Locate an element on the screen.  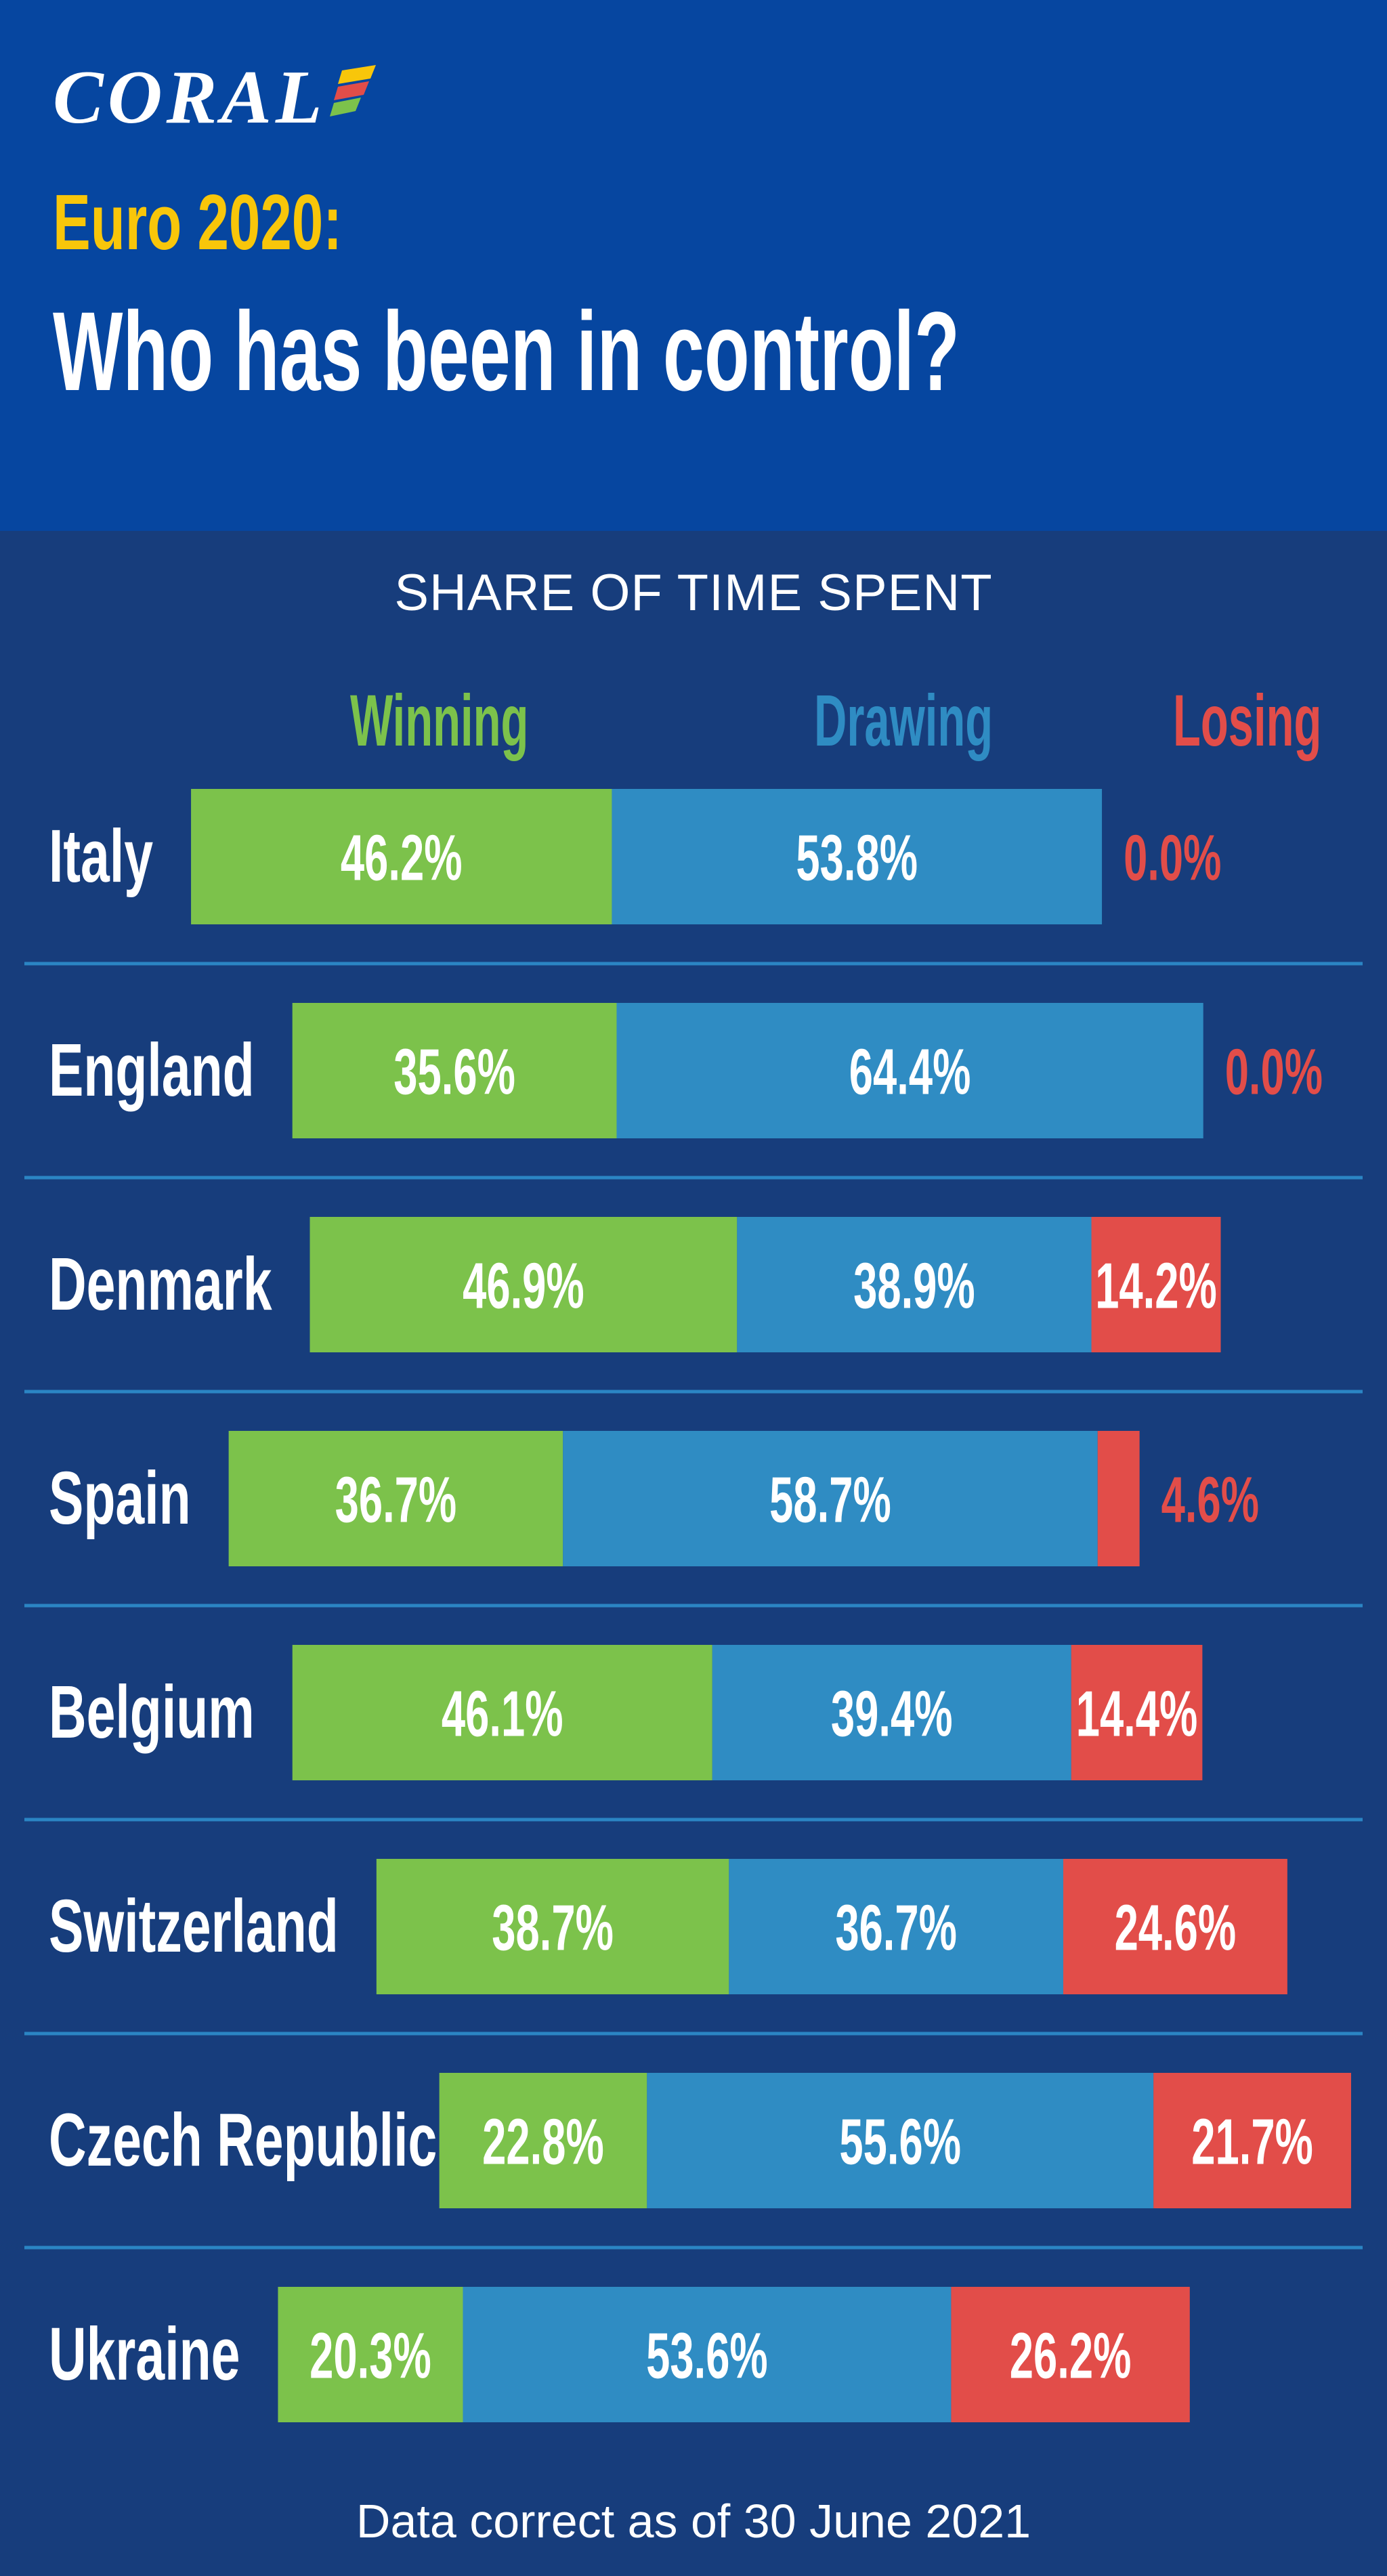
value-label-winning-czech-republic: 22.8% is located at coordinates (543, 2141).